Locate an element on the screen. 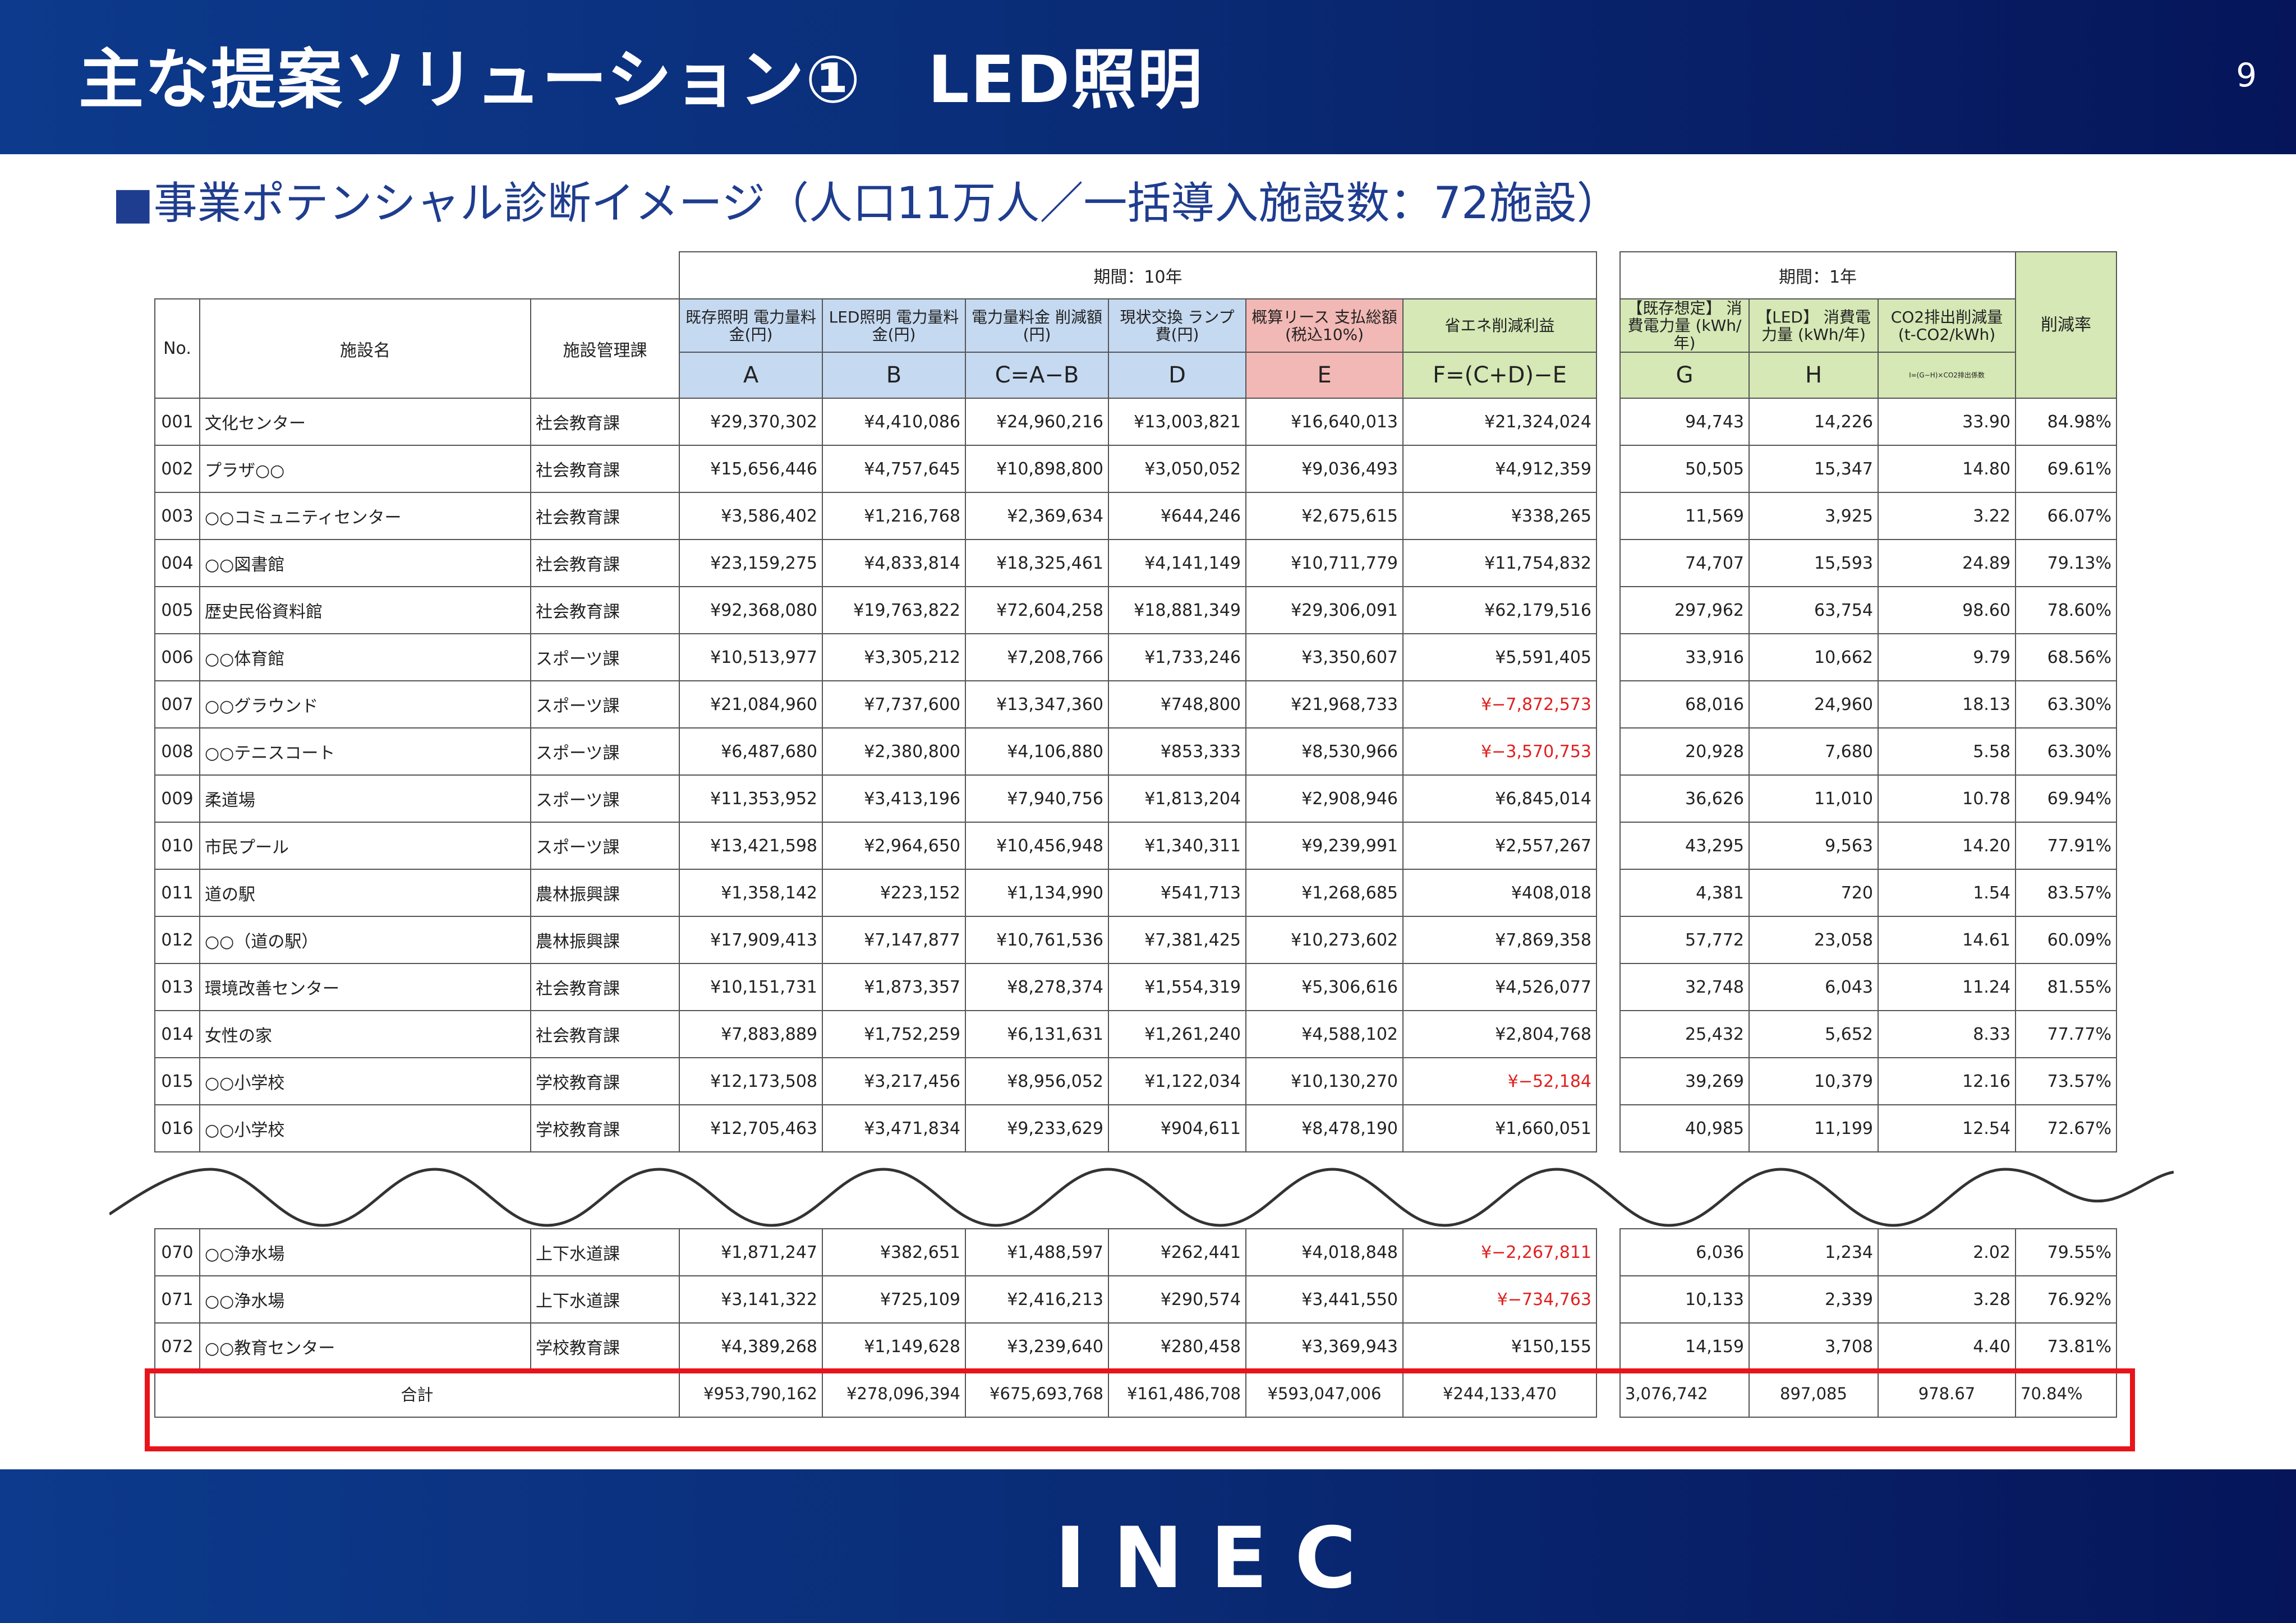 The width and height of the screenshot is (2296, 1623). row-rate: 68.56% is located at coordinates (2066, 657).